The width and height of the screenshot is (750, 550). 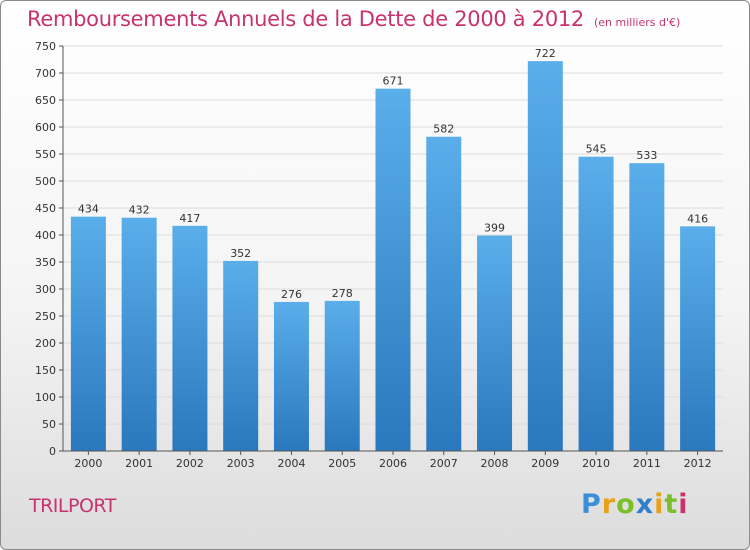 What do you see at coordinates (393, 269) in the screenshot?
I see `bar-2006` at bounding box center [393, 269].